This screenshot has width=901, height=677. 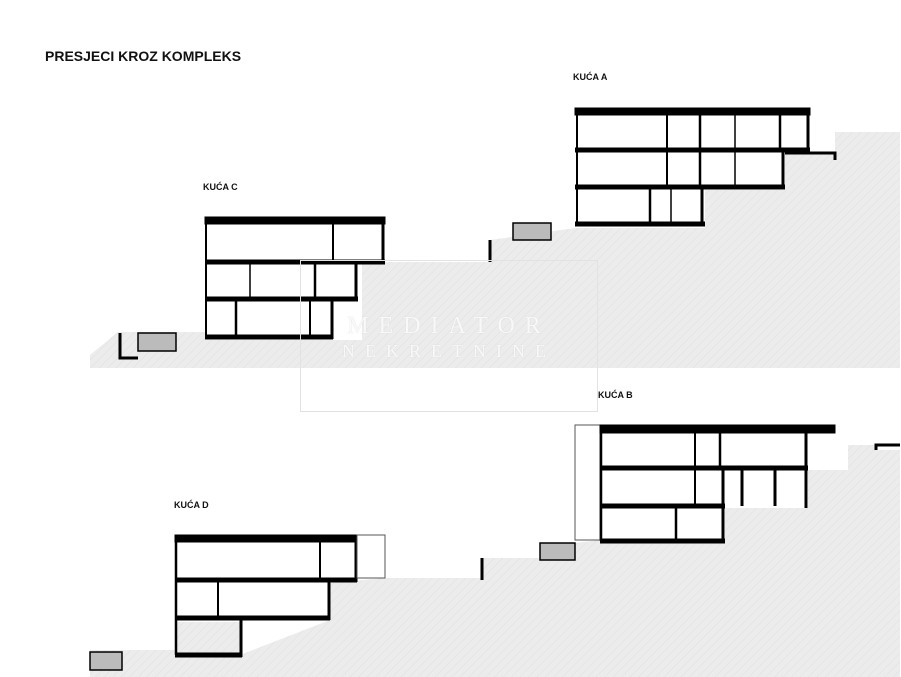 I want to click on house-c-section, so click(x=295, y=278).